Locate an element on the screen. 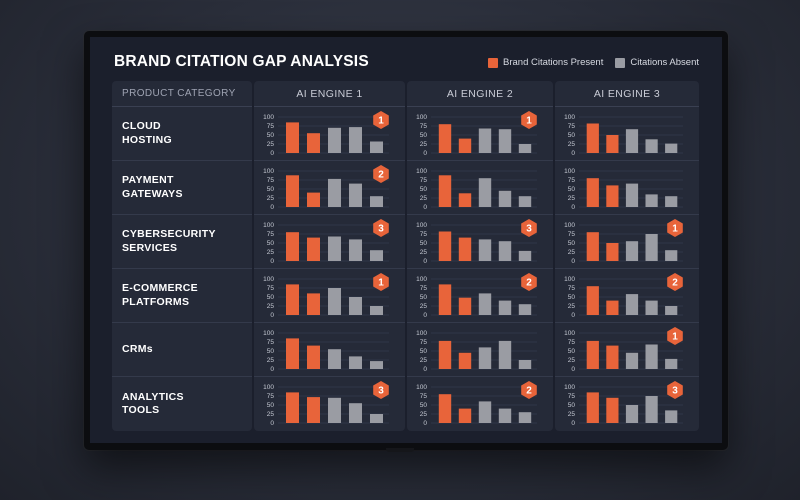 The width and height of the screenshot is (800, 500). category-label: CLOUD HOSTING is located at coordinates (182, 134).